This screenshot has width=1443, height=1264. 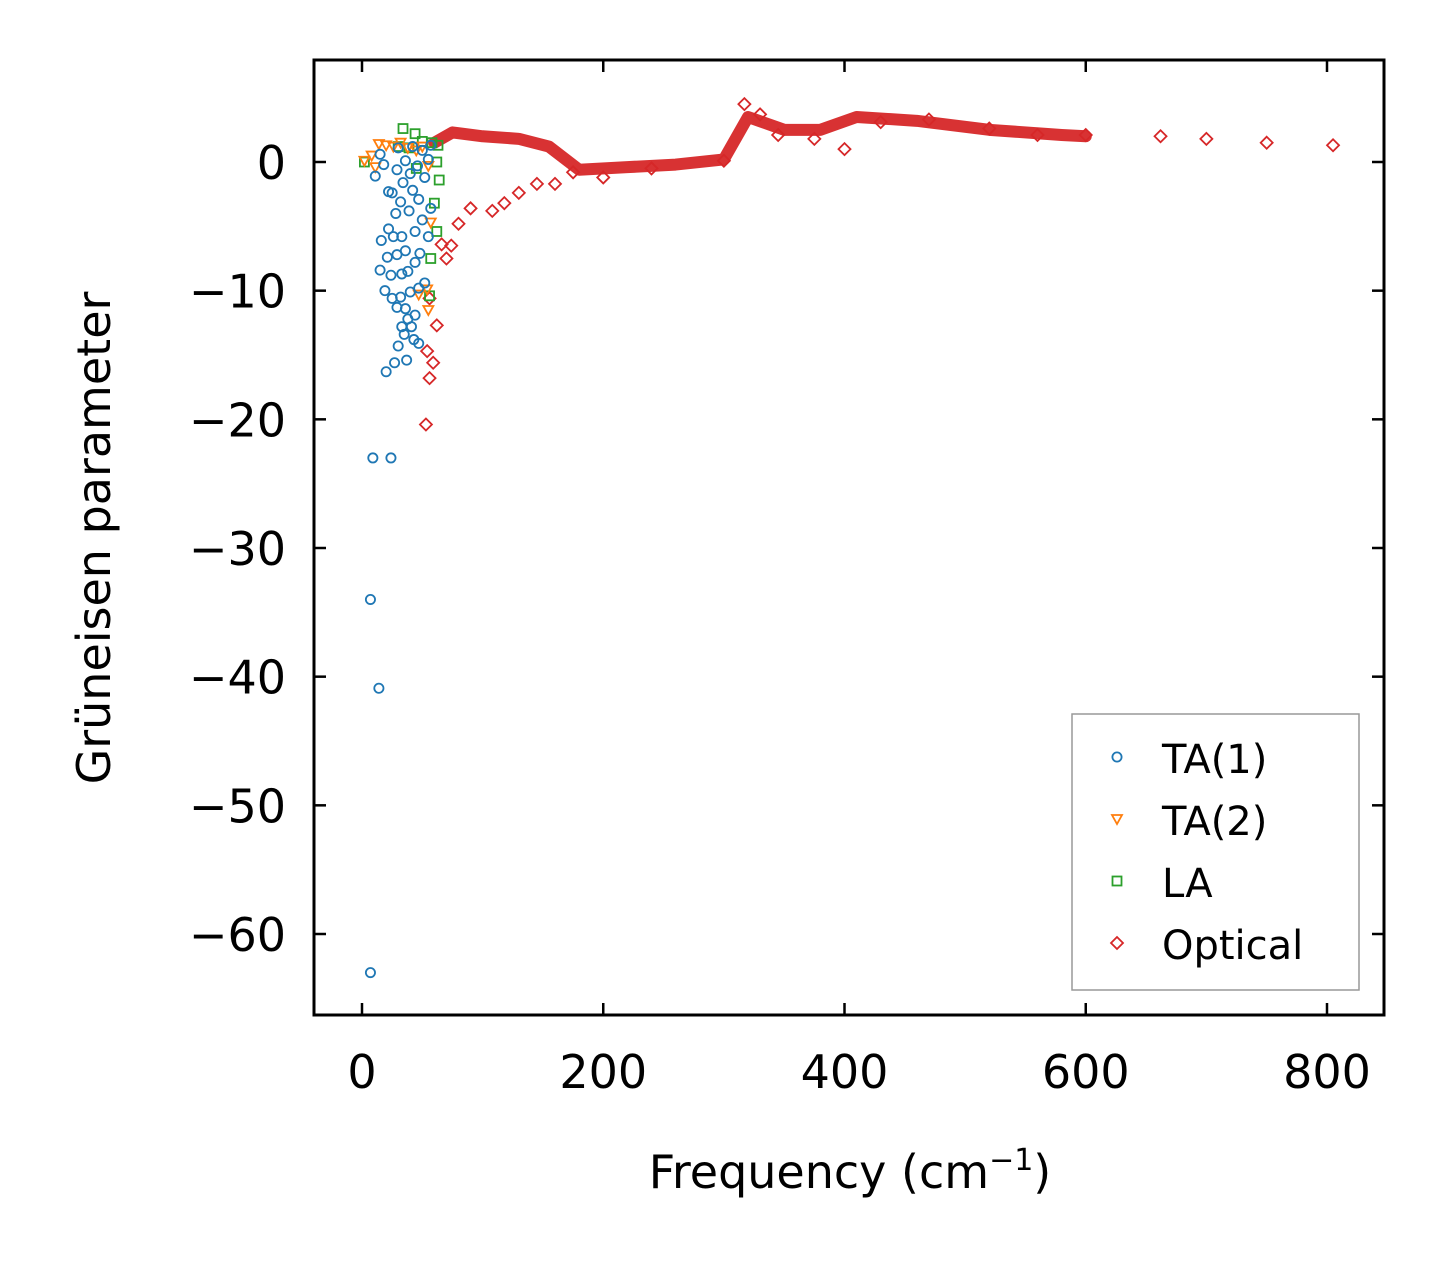 I want to click on series-la, so click(x=402, y=212).